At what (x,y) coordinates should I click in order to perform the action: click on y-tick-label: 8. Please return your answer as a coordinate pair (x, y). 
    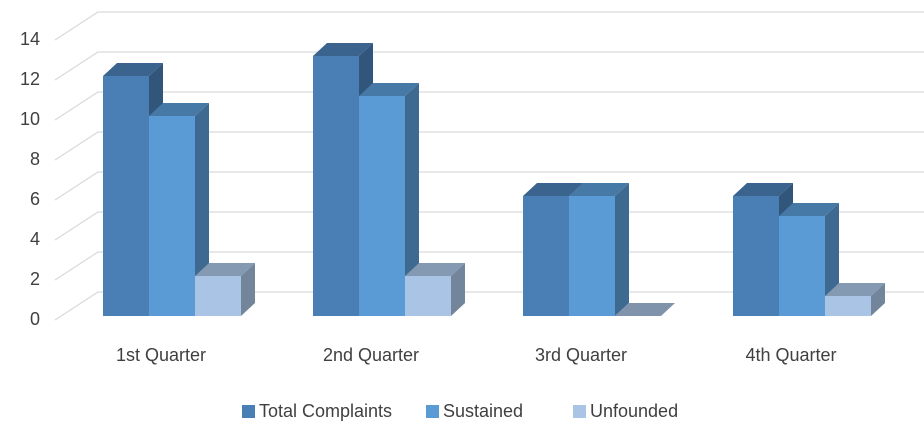
    Looking at the image, I should click on (35, 159).